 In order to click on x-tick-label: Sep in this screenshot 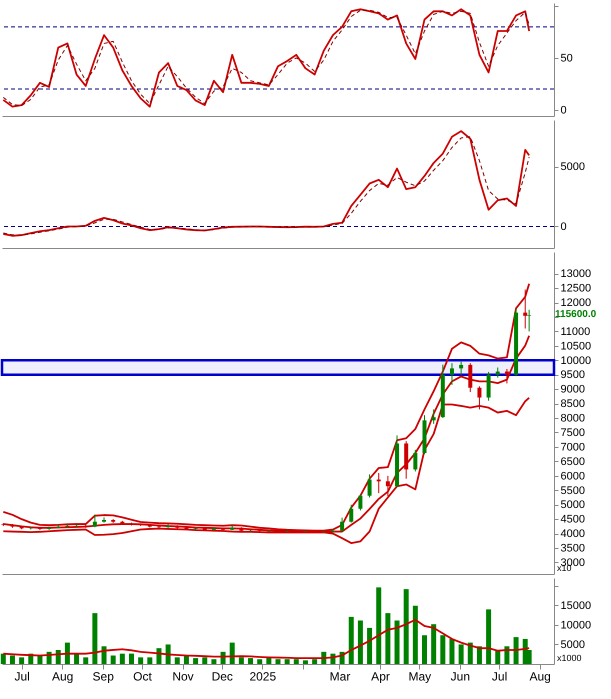, I will do `click(103, 677)`.